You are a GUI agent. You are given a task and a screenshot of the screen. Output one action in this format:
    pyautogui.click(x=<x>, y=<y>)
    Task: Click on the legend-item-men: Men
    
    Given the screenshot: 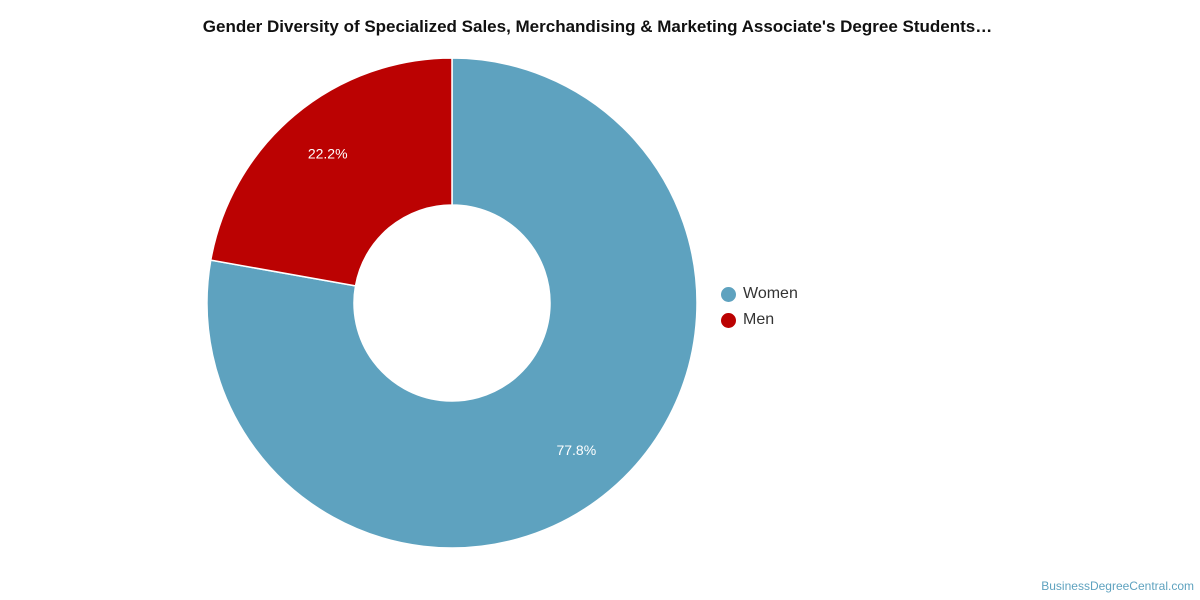 What is the action you would take?
    pyautogui.click(x=759, y=320)
    